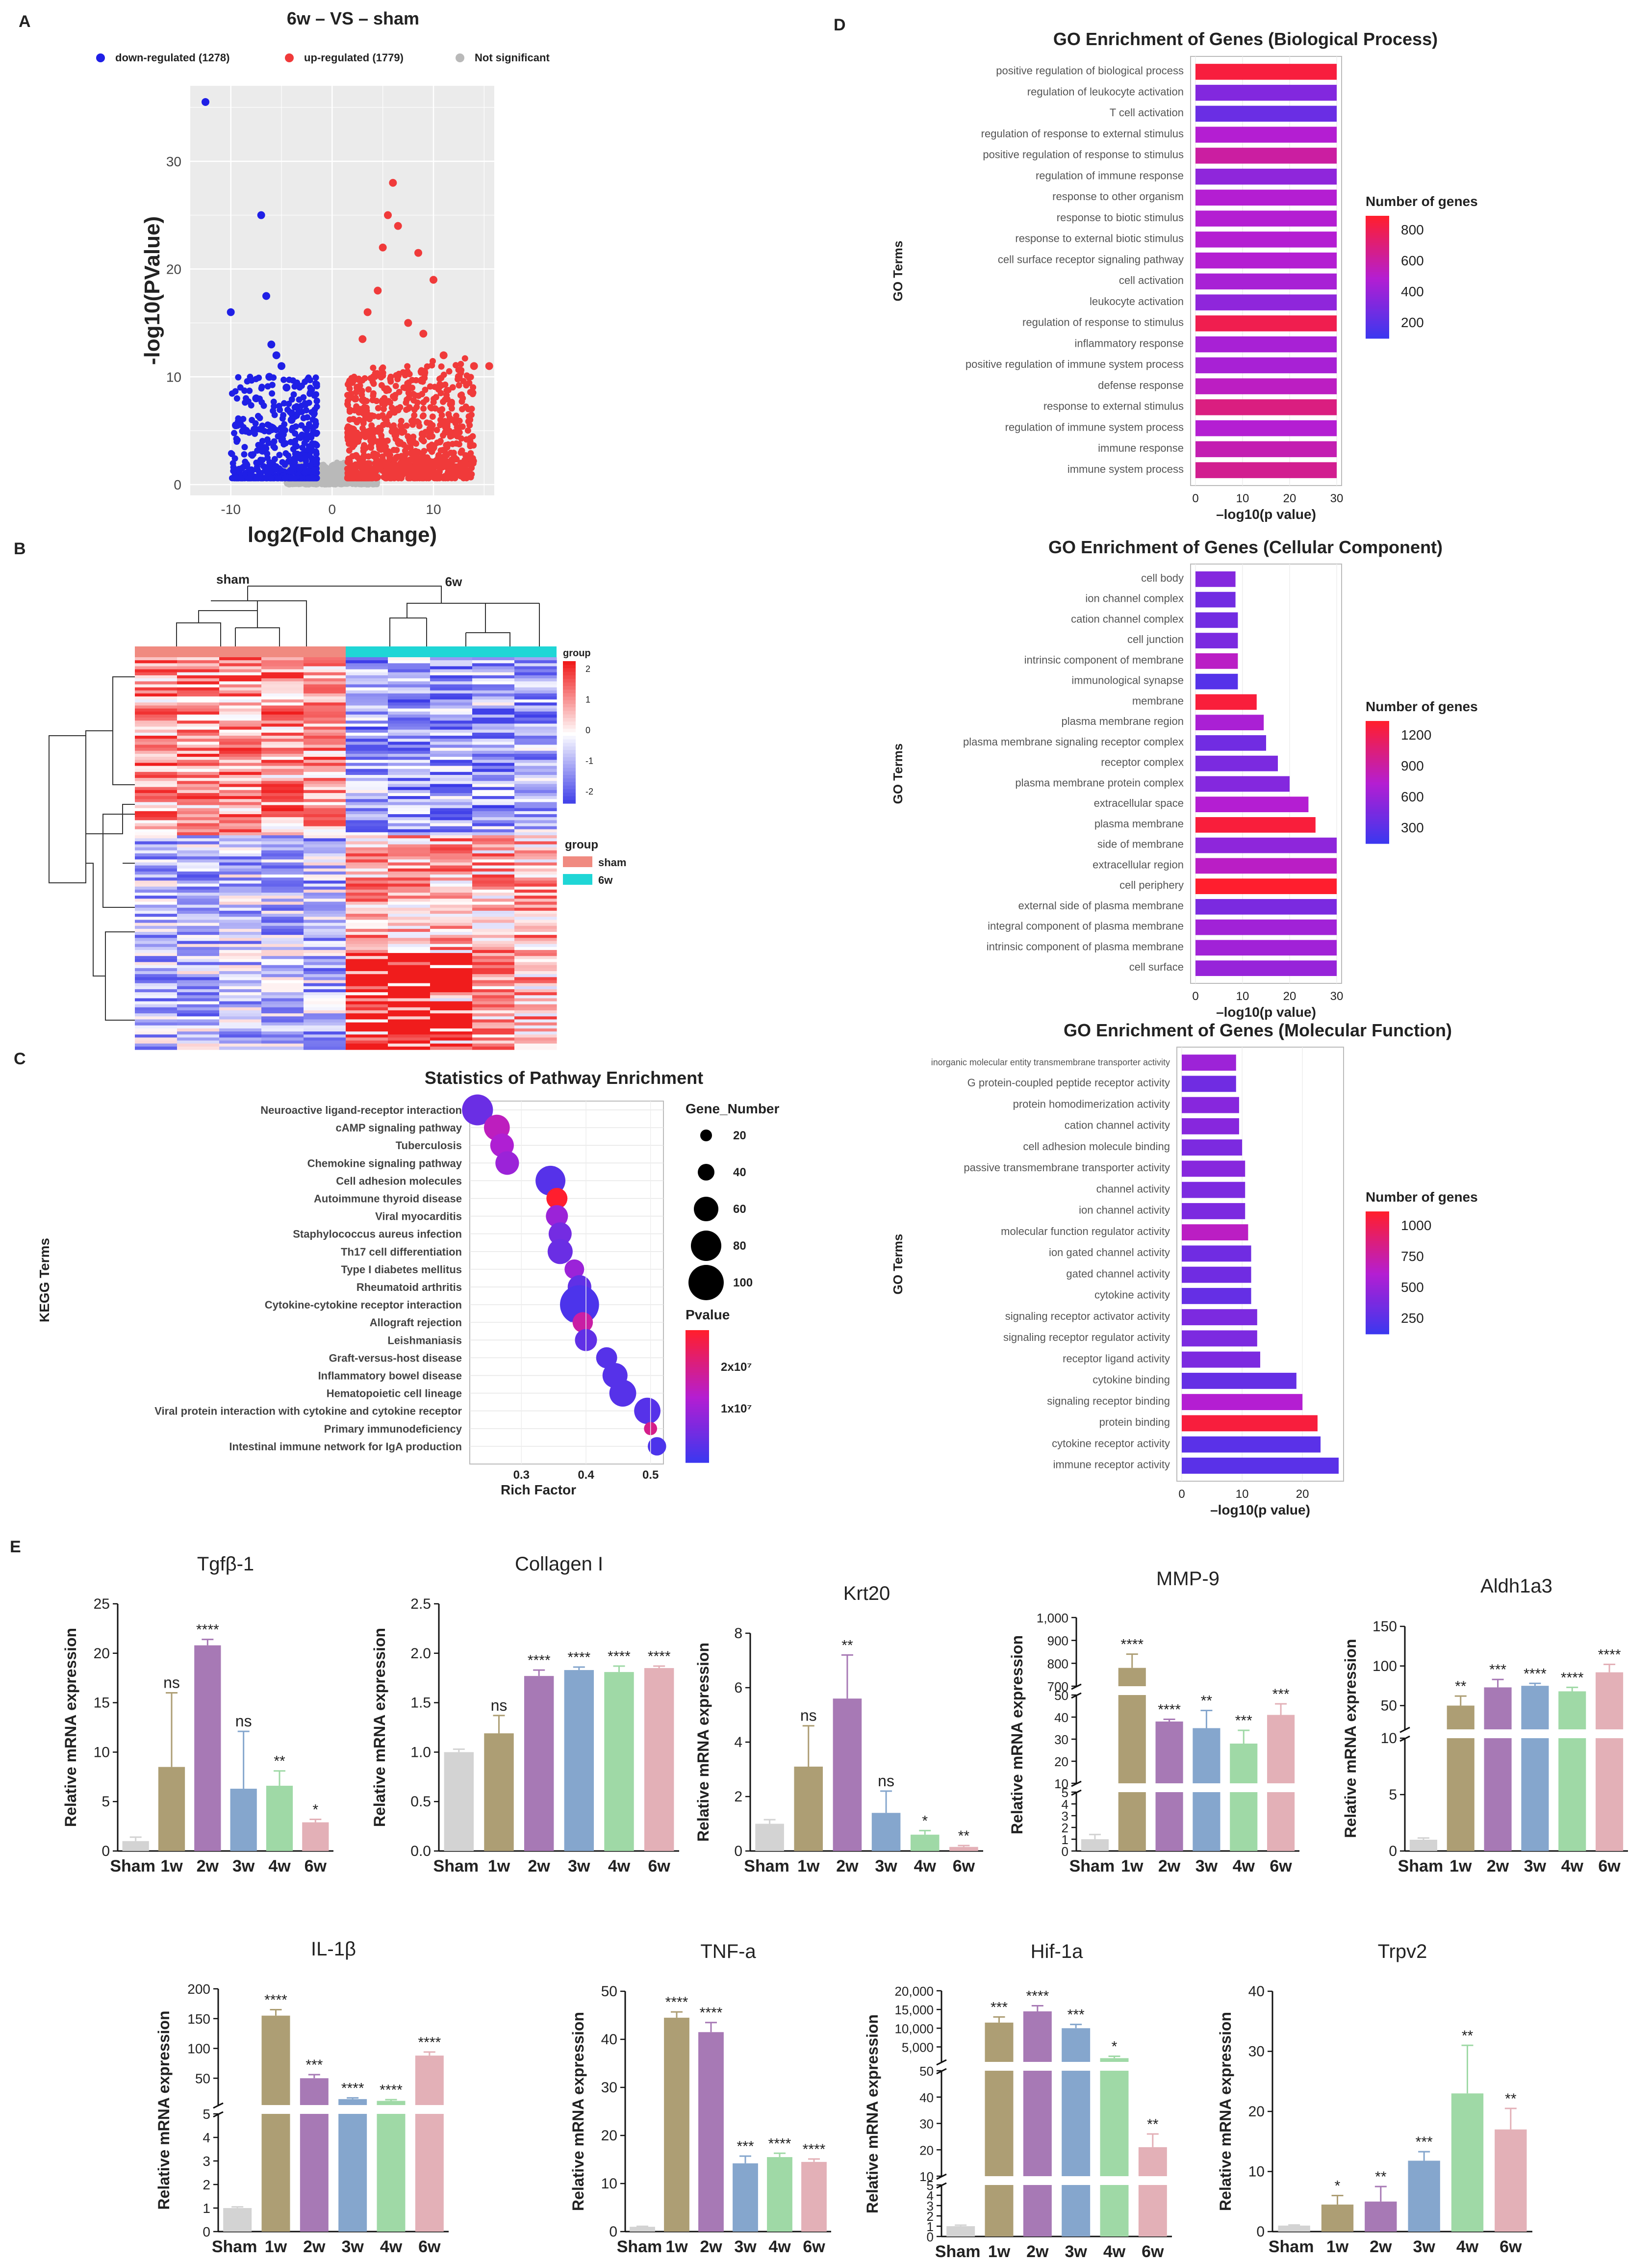 This screenshot has width=1652, height=2262. I want to click on il1b-x-tick: Sham, so click(234, 2246).